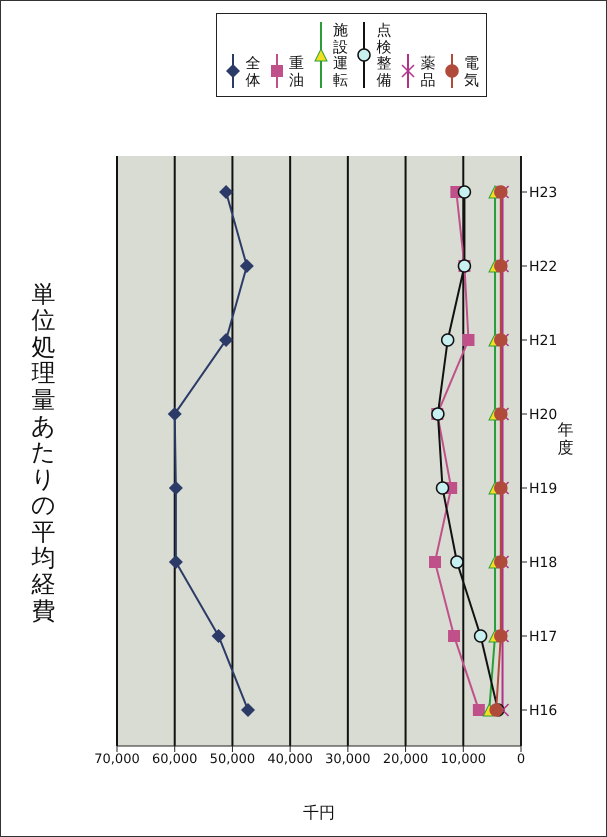 The height and width of the screenshot is (837, 607). What do you see at coordinates (348, 760) in the screenshot?
I see `x-tick-label: 30,000` at bounding box center [348, 760].